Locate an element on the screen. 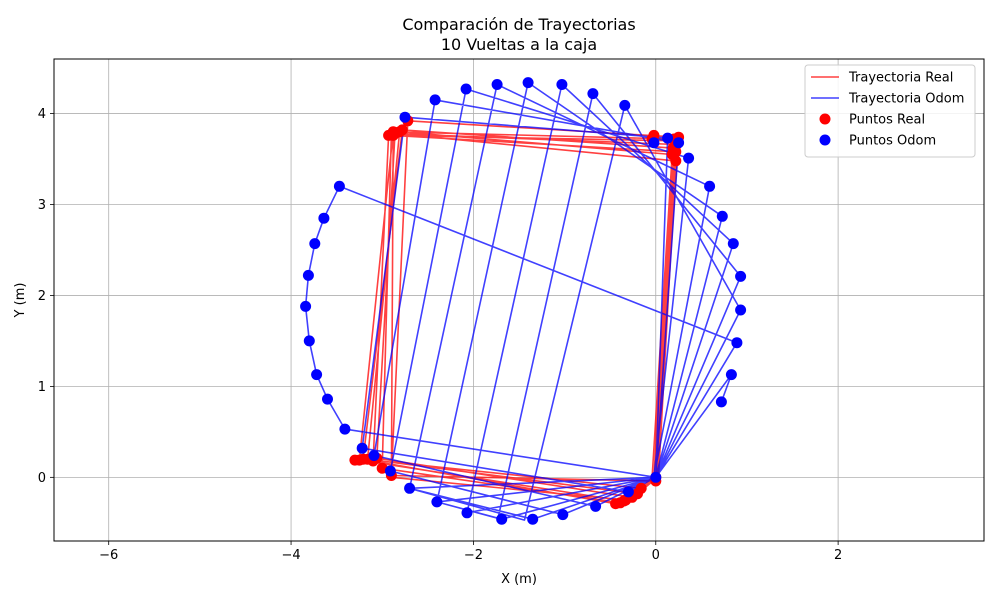  chart-title: Comparación de Trayectorias is located at coordinates (518, 24).